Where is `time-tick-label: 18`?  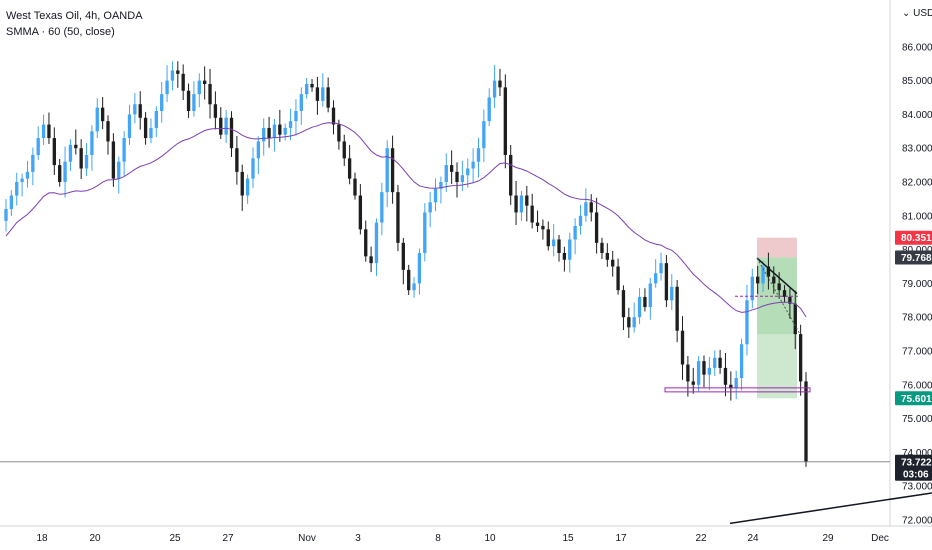
time-tick-label: 18 is located at coordinates (42, 538).